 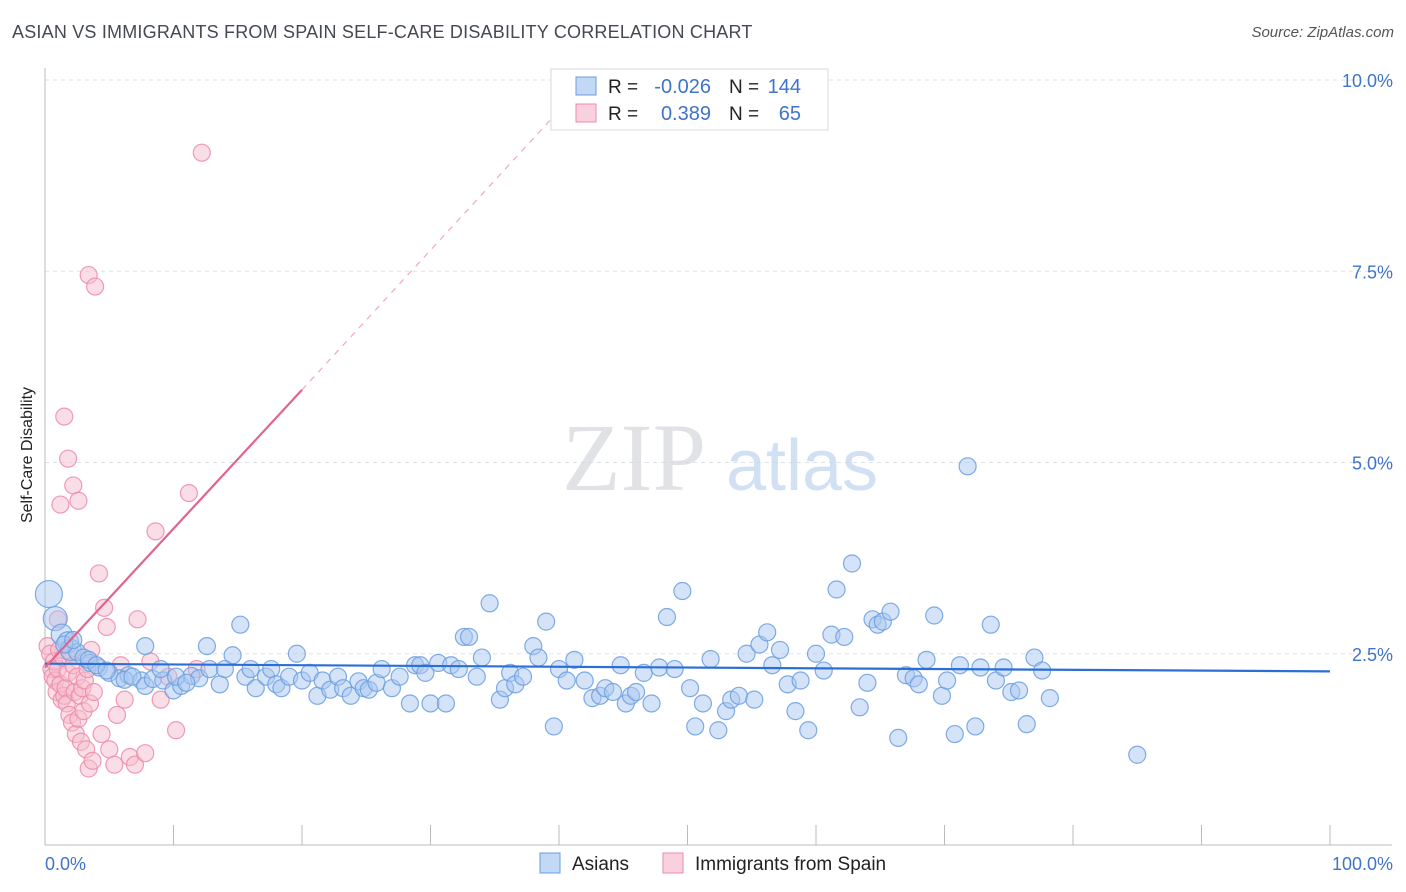 I want to click on y-tick-label-3: 10.0%, so click(x=1367, y=81).